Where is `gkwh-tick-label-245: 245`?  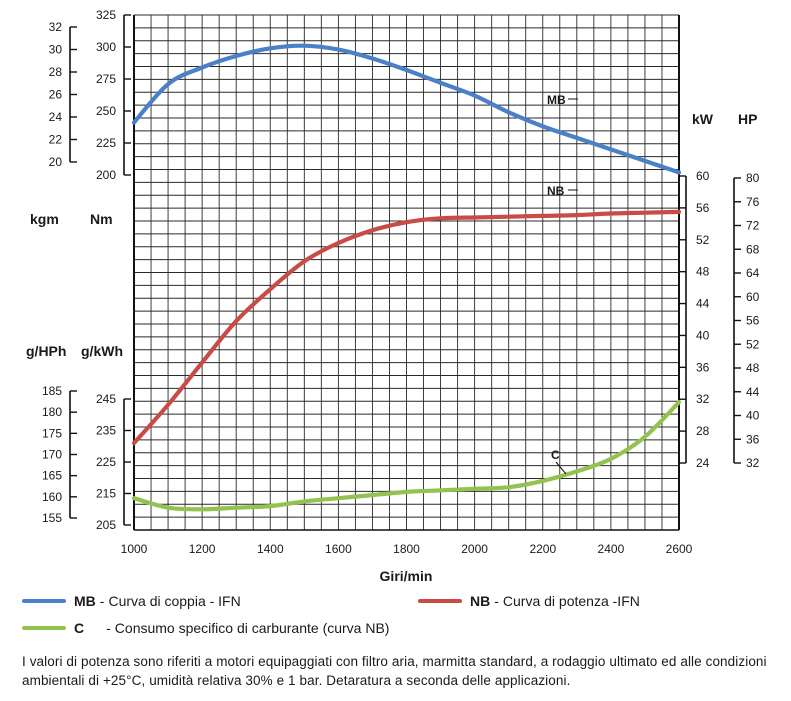 gkwh-tick-label-245: 245 is located at coordinates (106, 399).